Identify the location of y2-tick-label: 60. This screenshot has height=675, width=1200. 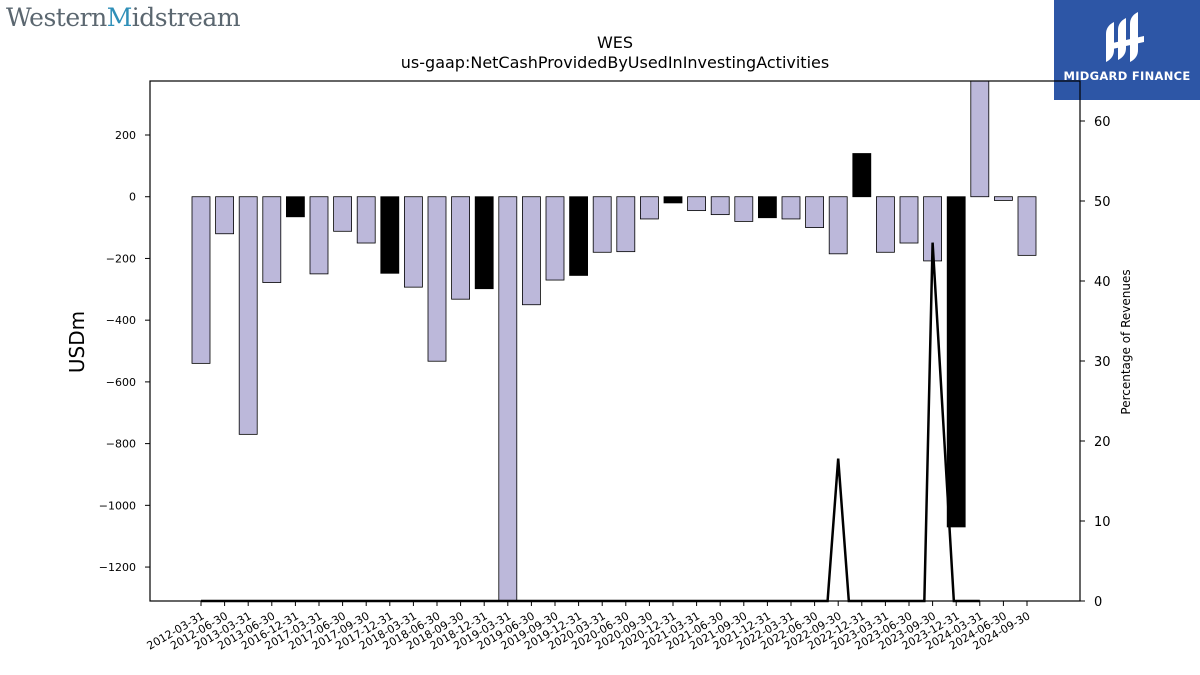
(1102, 122).